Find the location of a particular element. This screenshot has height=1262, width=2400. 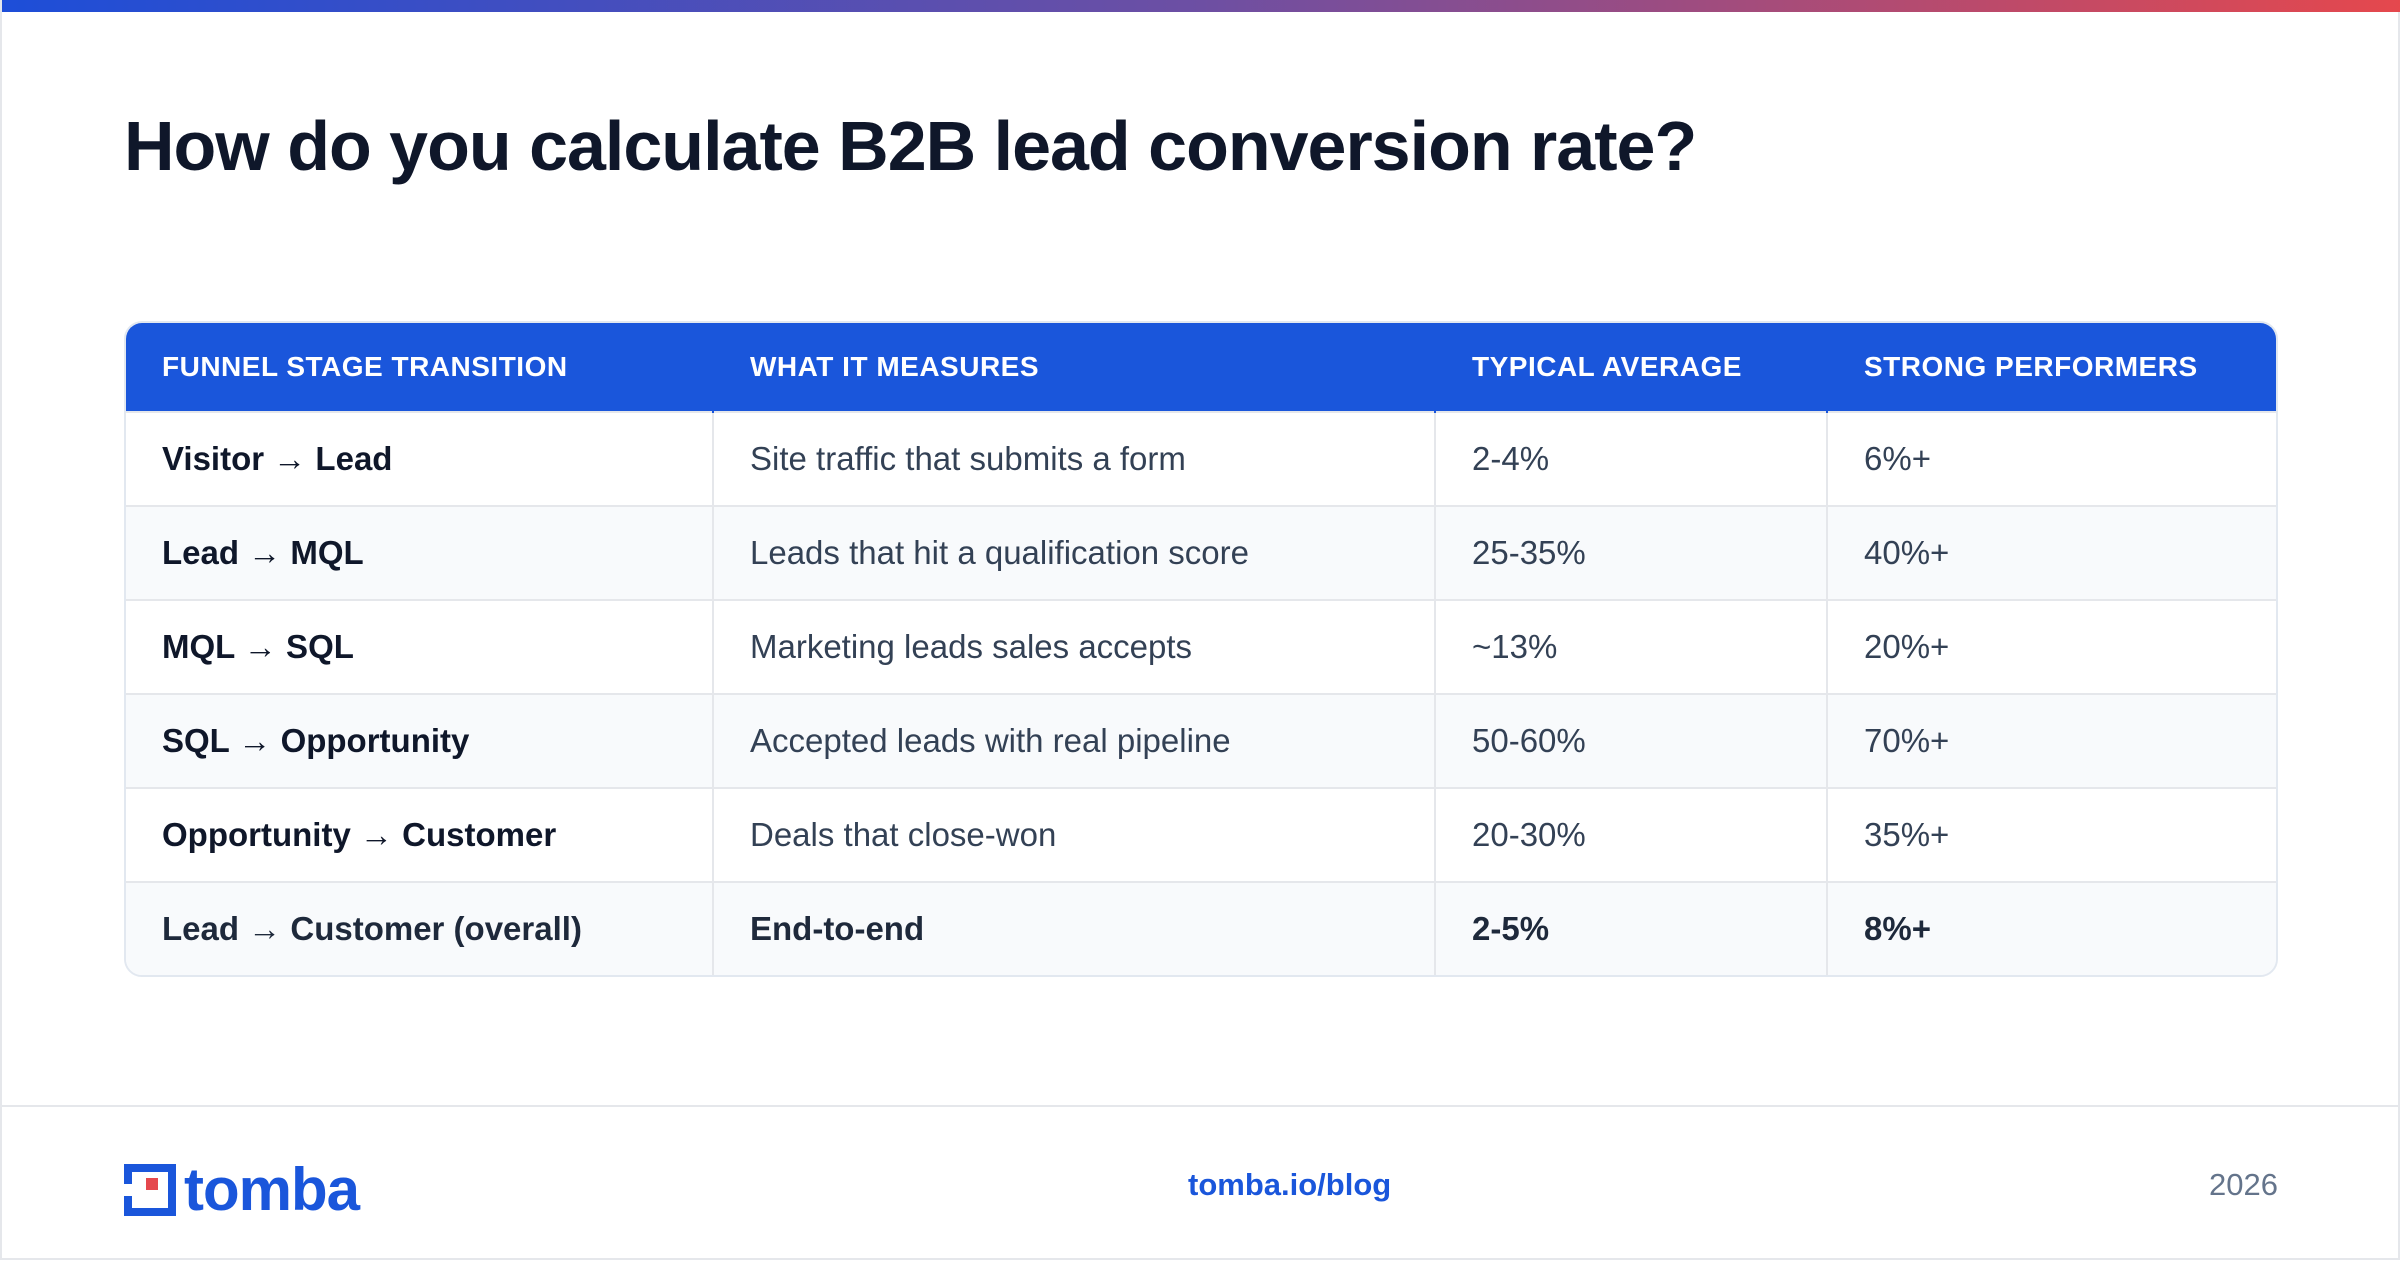

table-cell: End-to-end is located at coordinates (1073, 928).